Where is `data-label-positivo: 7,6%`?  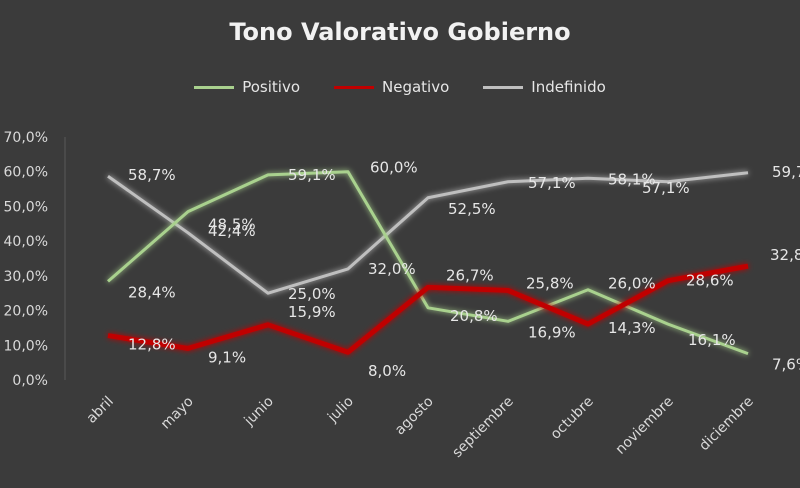
data-label-positivo: 7,6% is located at coordinates (786, 365).